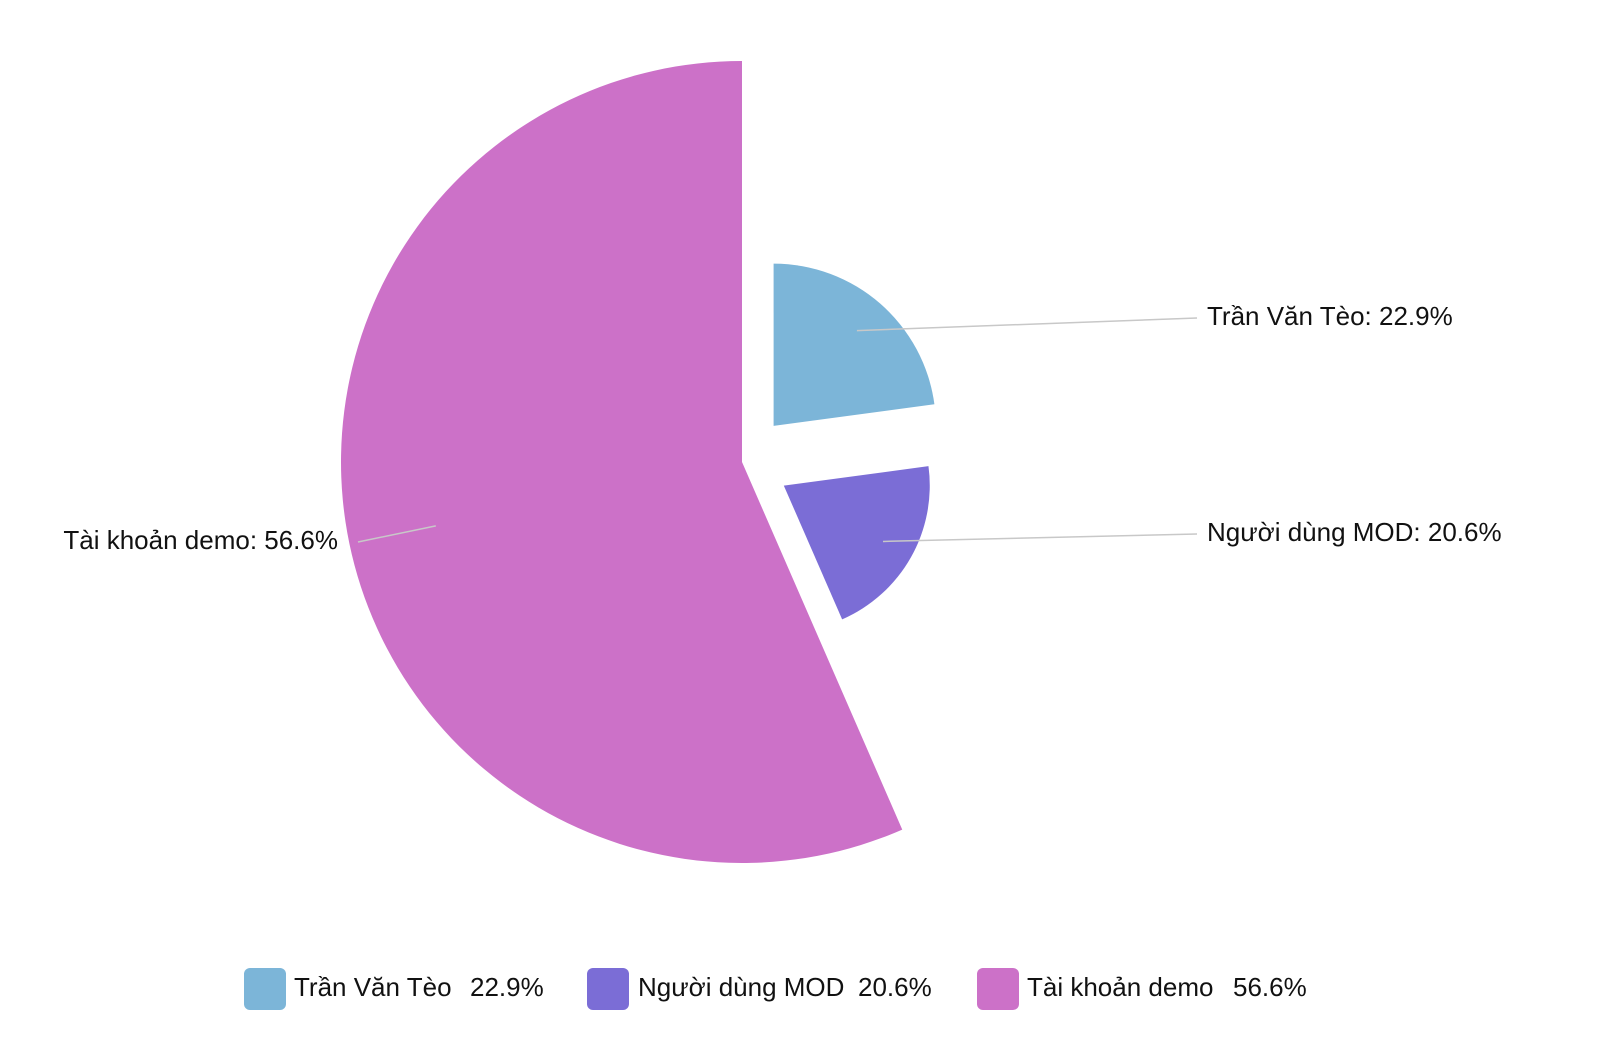 This screenshot has height=1061, width=1600. Describe the element at coordinates (1270, 987) in the screenshot. I see `legend-value-3: 56.6%` at that location.